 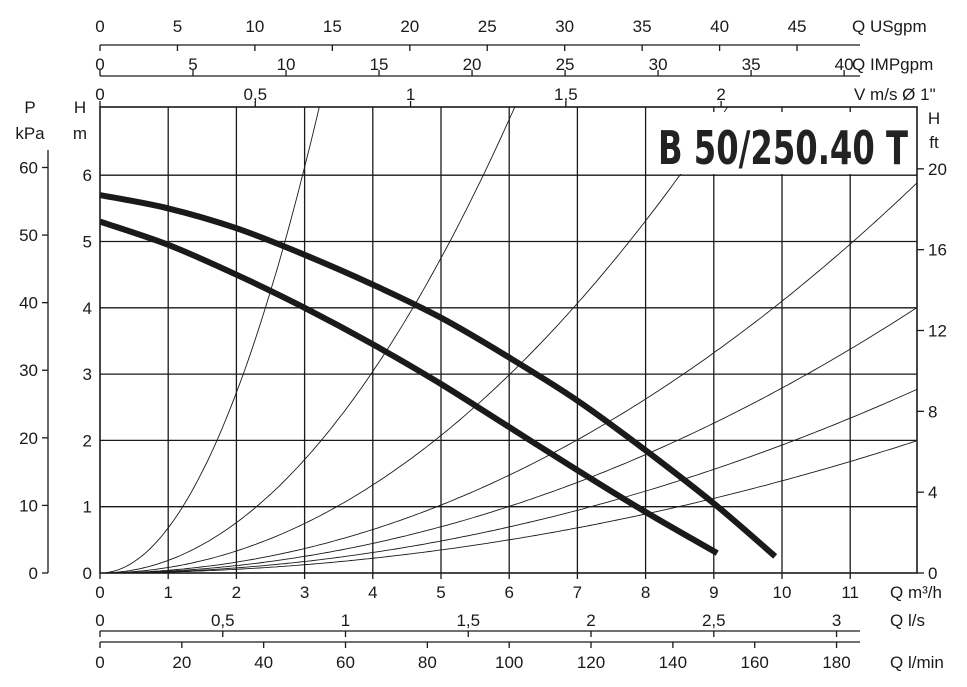 What do you see at coordinates (87, 507) in the screenshot?
I see `y-tick-label: 1` at bounding box center [87, 507].